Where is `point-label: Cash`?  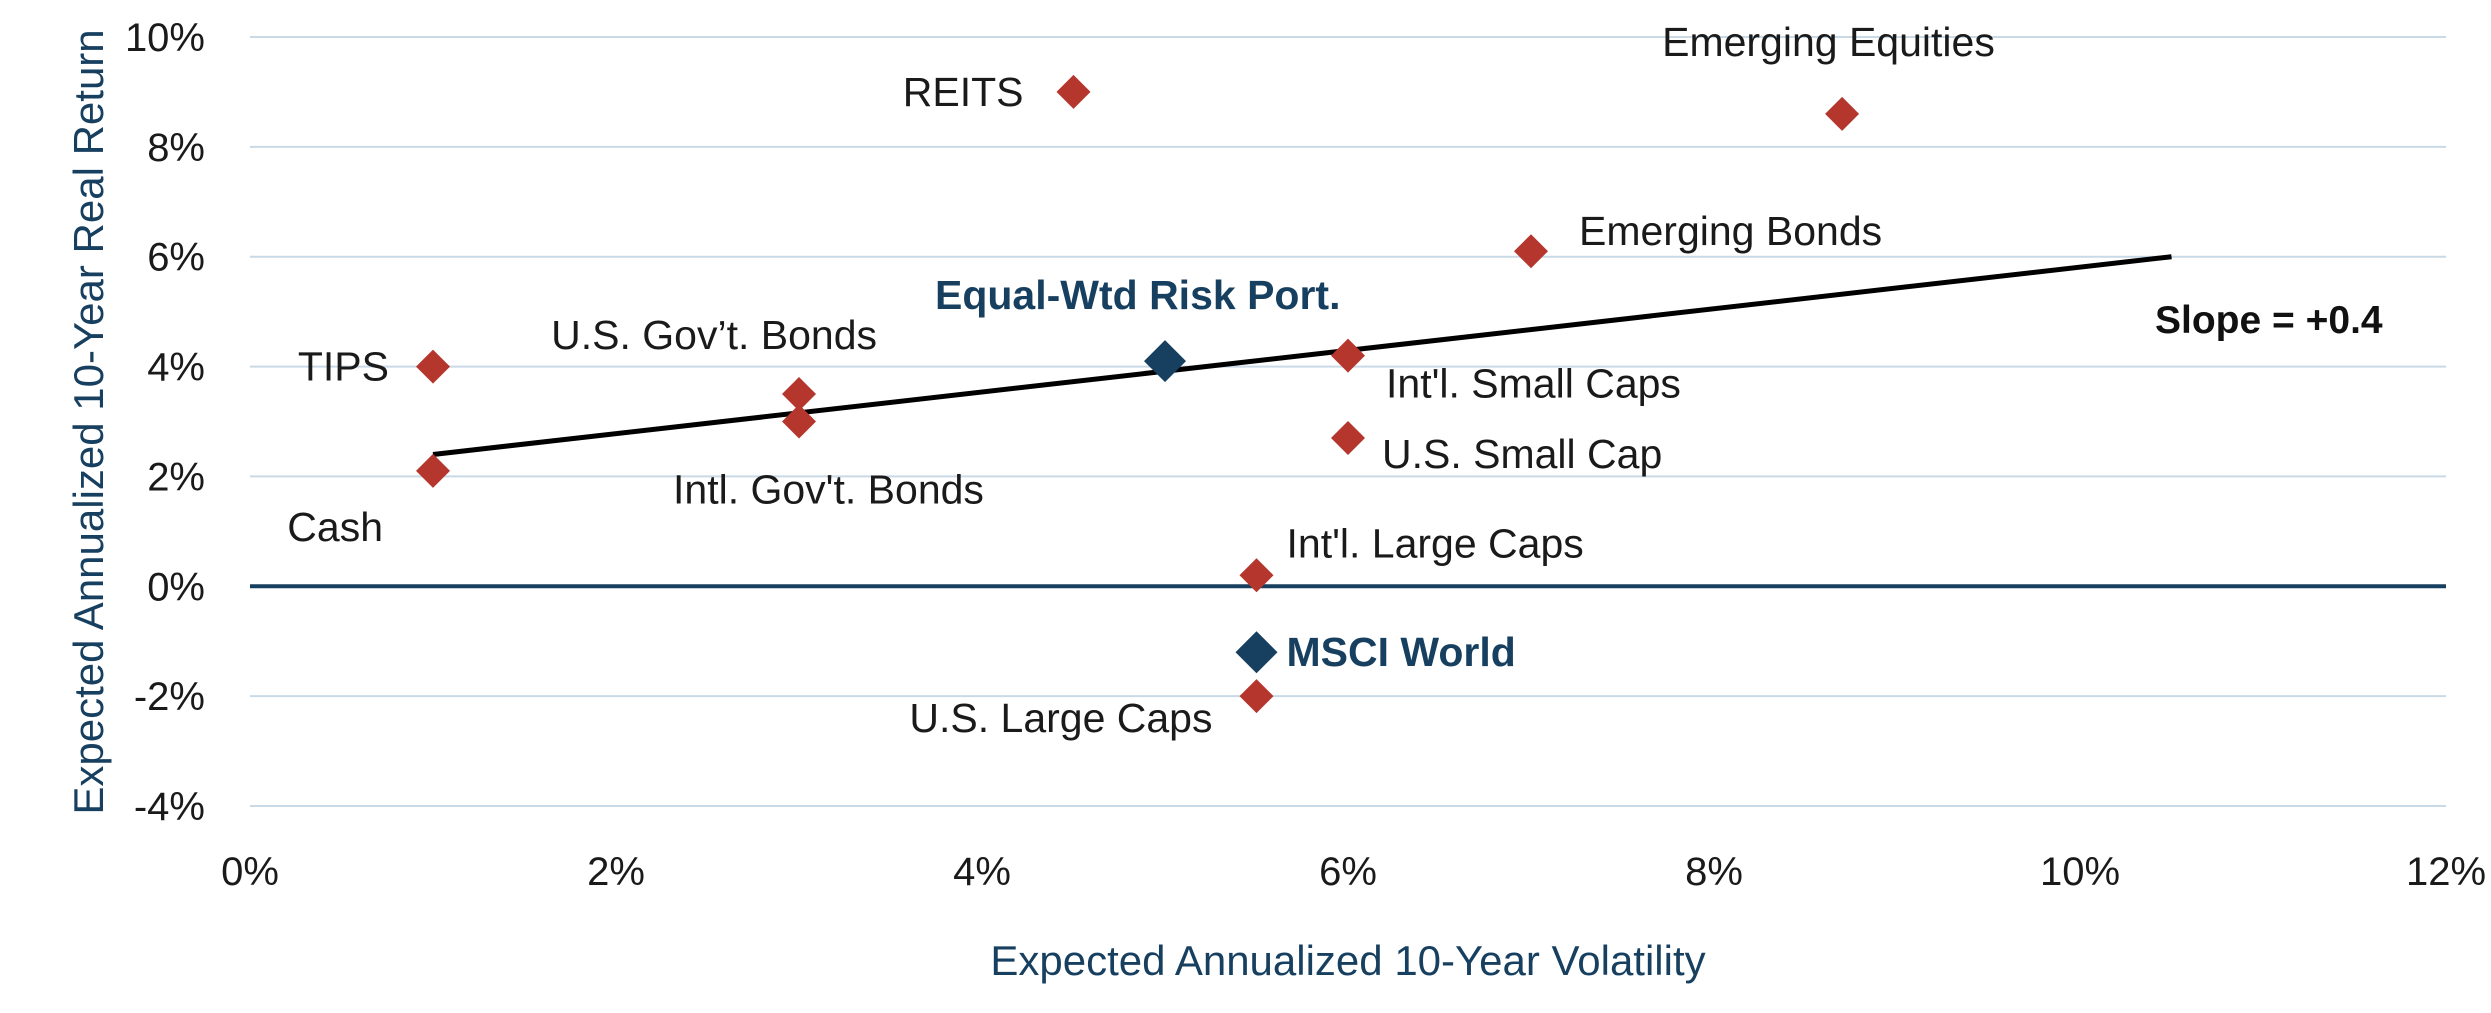
point-label: Cash is located at coordinates (335, 527).